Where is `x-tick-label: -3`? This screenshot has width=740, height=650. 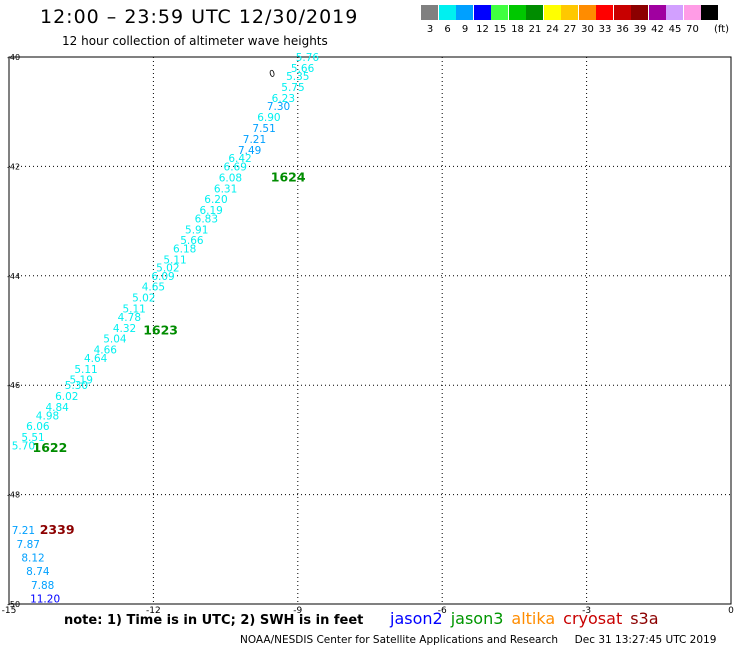
x-tick-label: -3 is located at coordinates (586, 611).